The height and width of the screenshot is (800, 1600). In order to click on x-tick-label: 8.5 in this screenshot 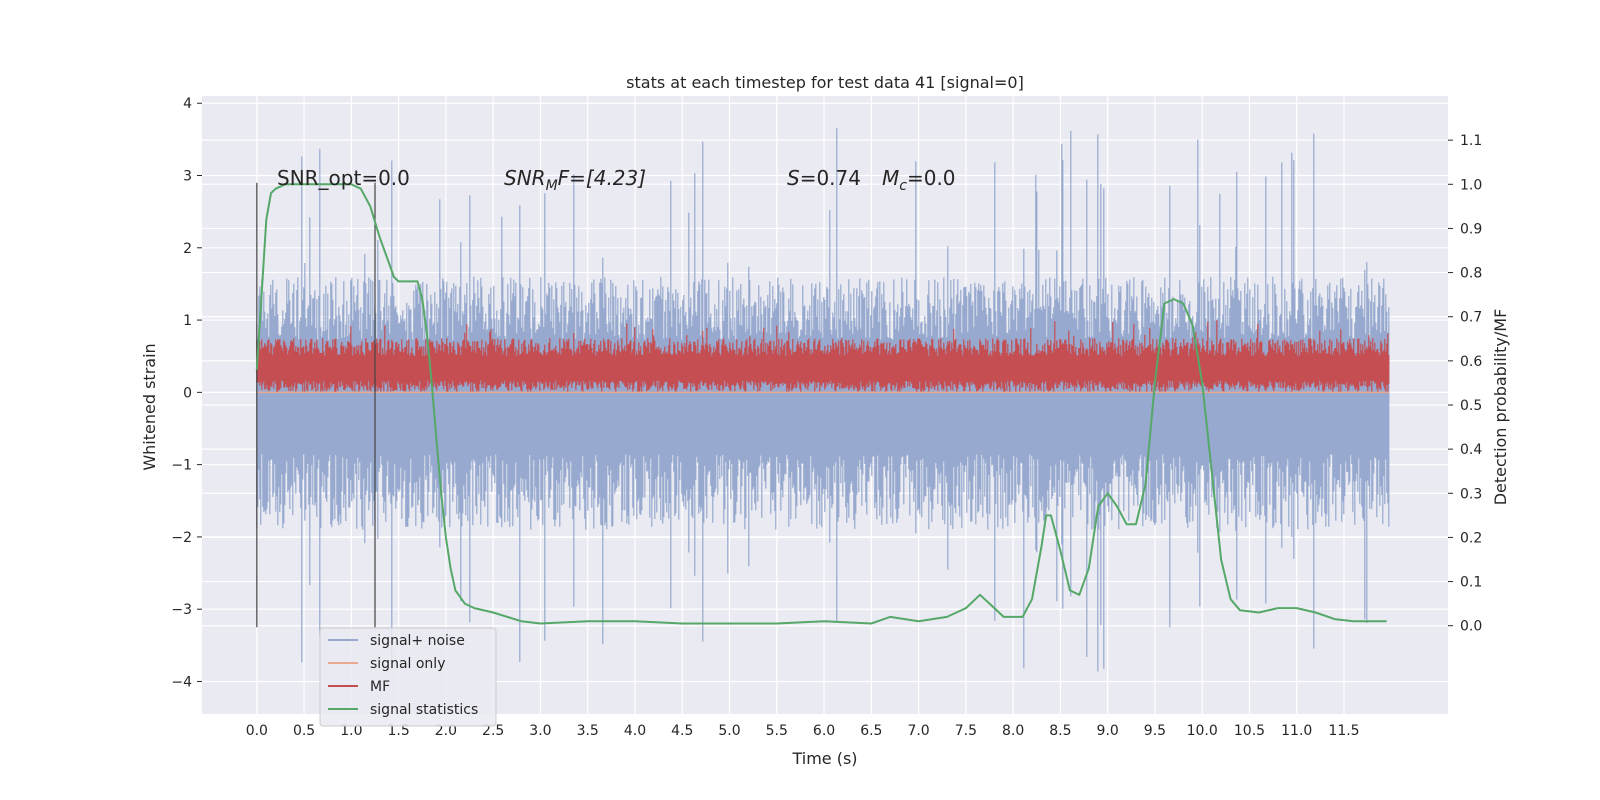, I will do `click(1060, 731)`.